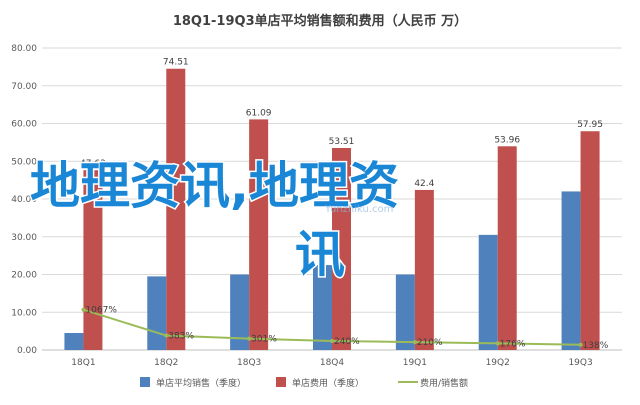 The width and height of the screenshot is (640, 405). What do you see at coordinates (320, 21) in the screenshot?
I see `chart-title: 18Q1-19Q3单店平均销售额和费用（人民币 万）` at bounding box center [320, 21].